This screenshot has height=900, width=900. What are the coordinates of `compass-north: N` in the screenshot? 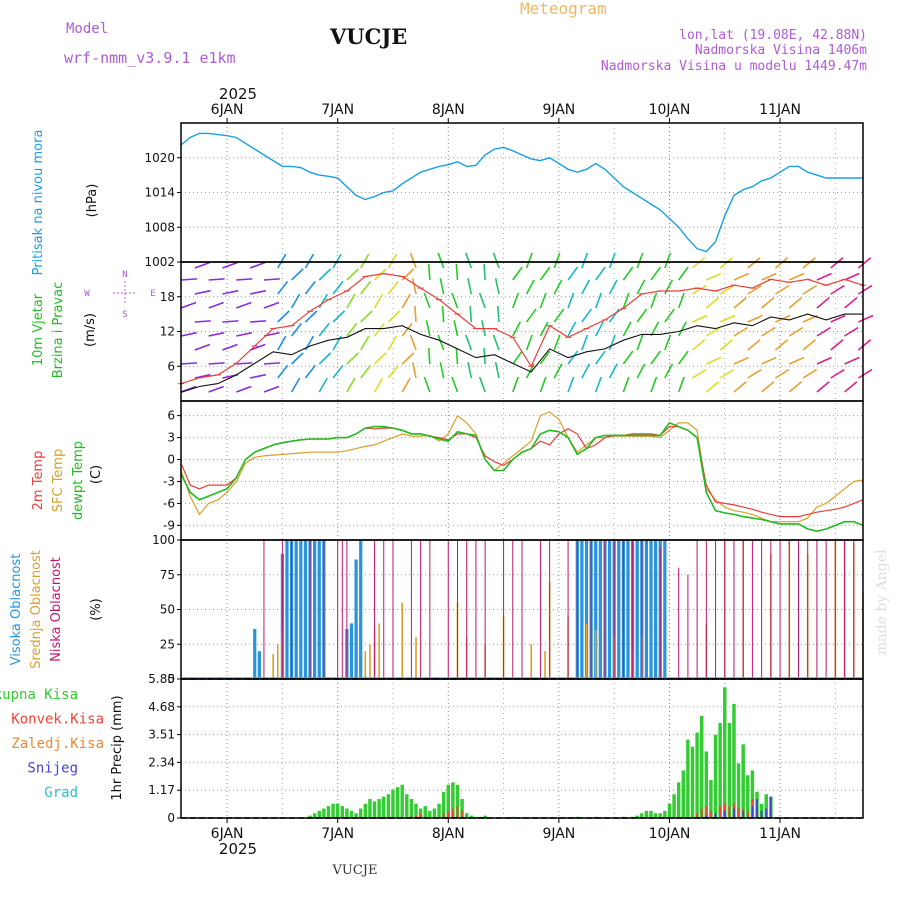 It's located at (124, 275).